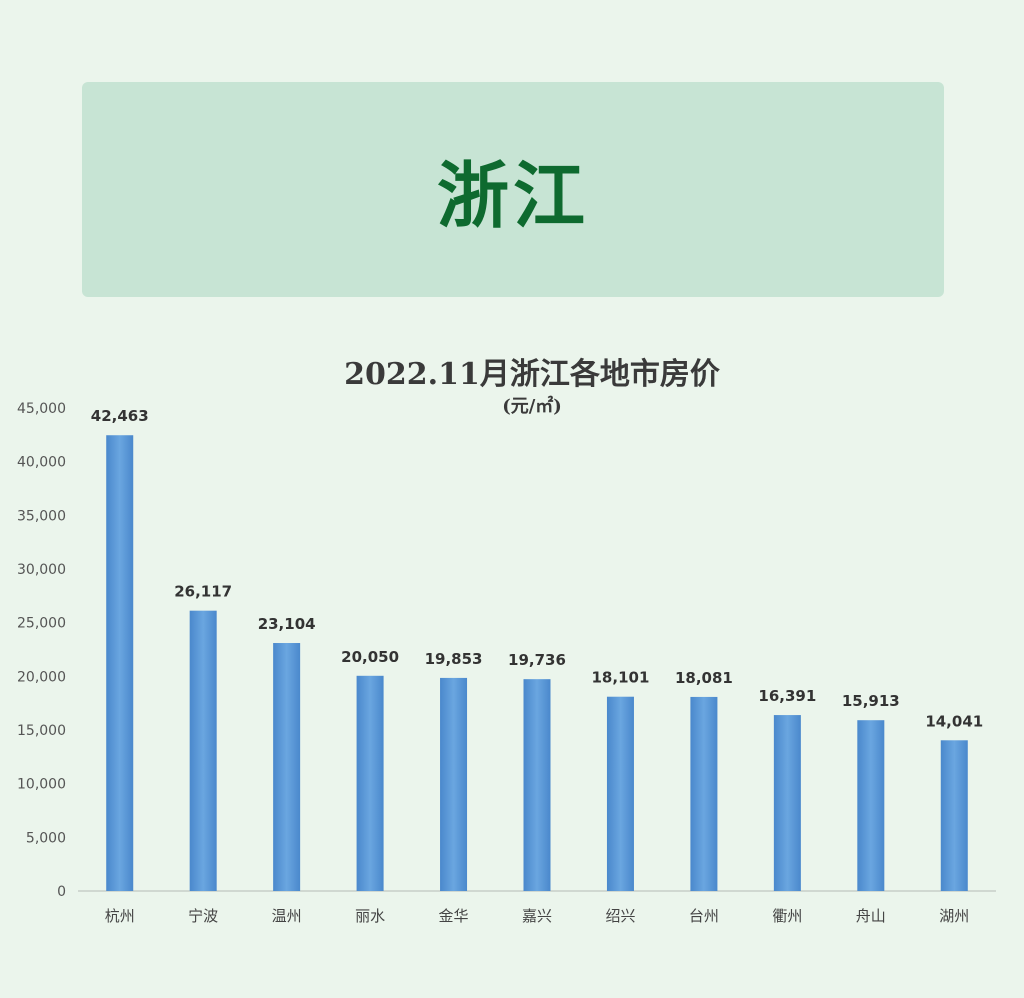 Image resolution: width=1024 pixels, height=998 pixels. What do you see at coordinates (203, 592) in the screenshot?
I see `data-label: 26,117` at bounding box center [203, 592].